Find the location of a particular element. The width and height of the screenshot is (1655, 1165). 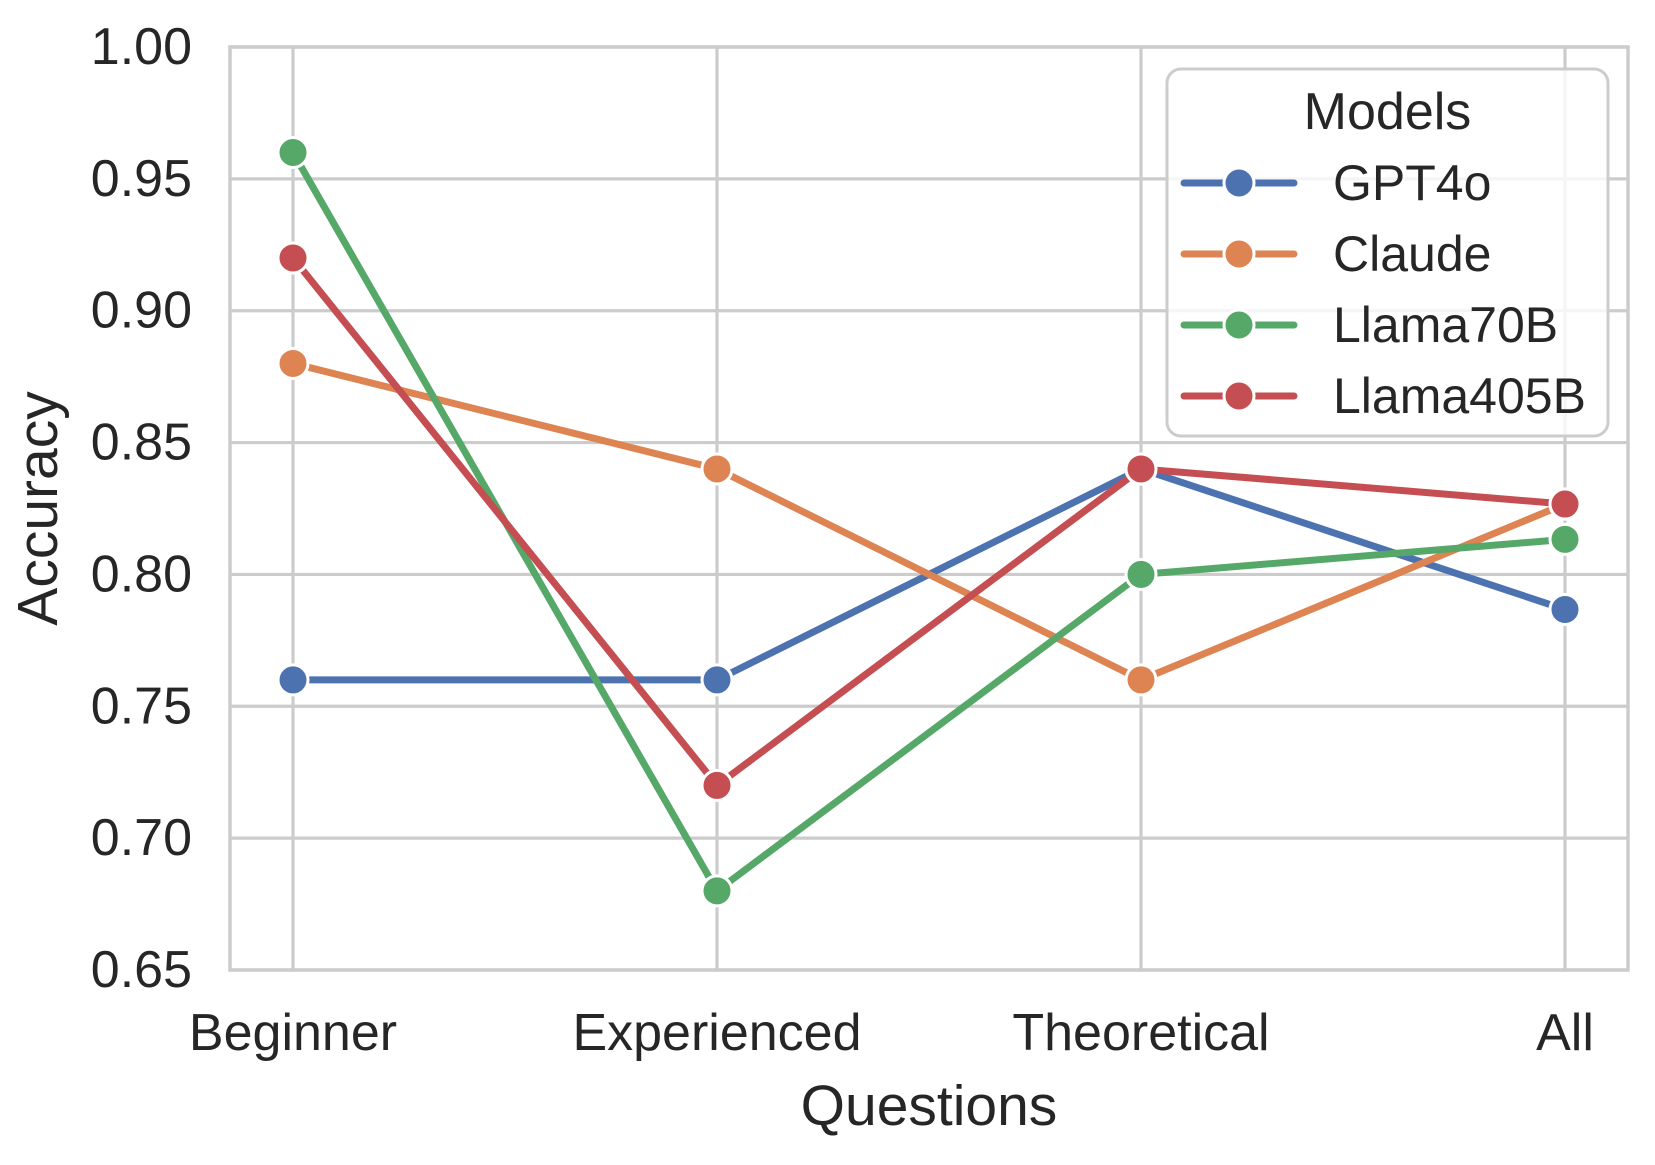

y-tick-label-0.75: 0.75 is located at coordinates (141, 706).